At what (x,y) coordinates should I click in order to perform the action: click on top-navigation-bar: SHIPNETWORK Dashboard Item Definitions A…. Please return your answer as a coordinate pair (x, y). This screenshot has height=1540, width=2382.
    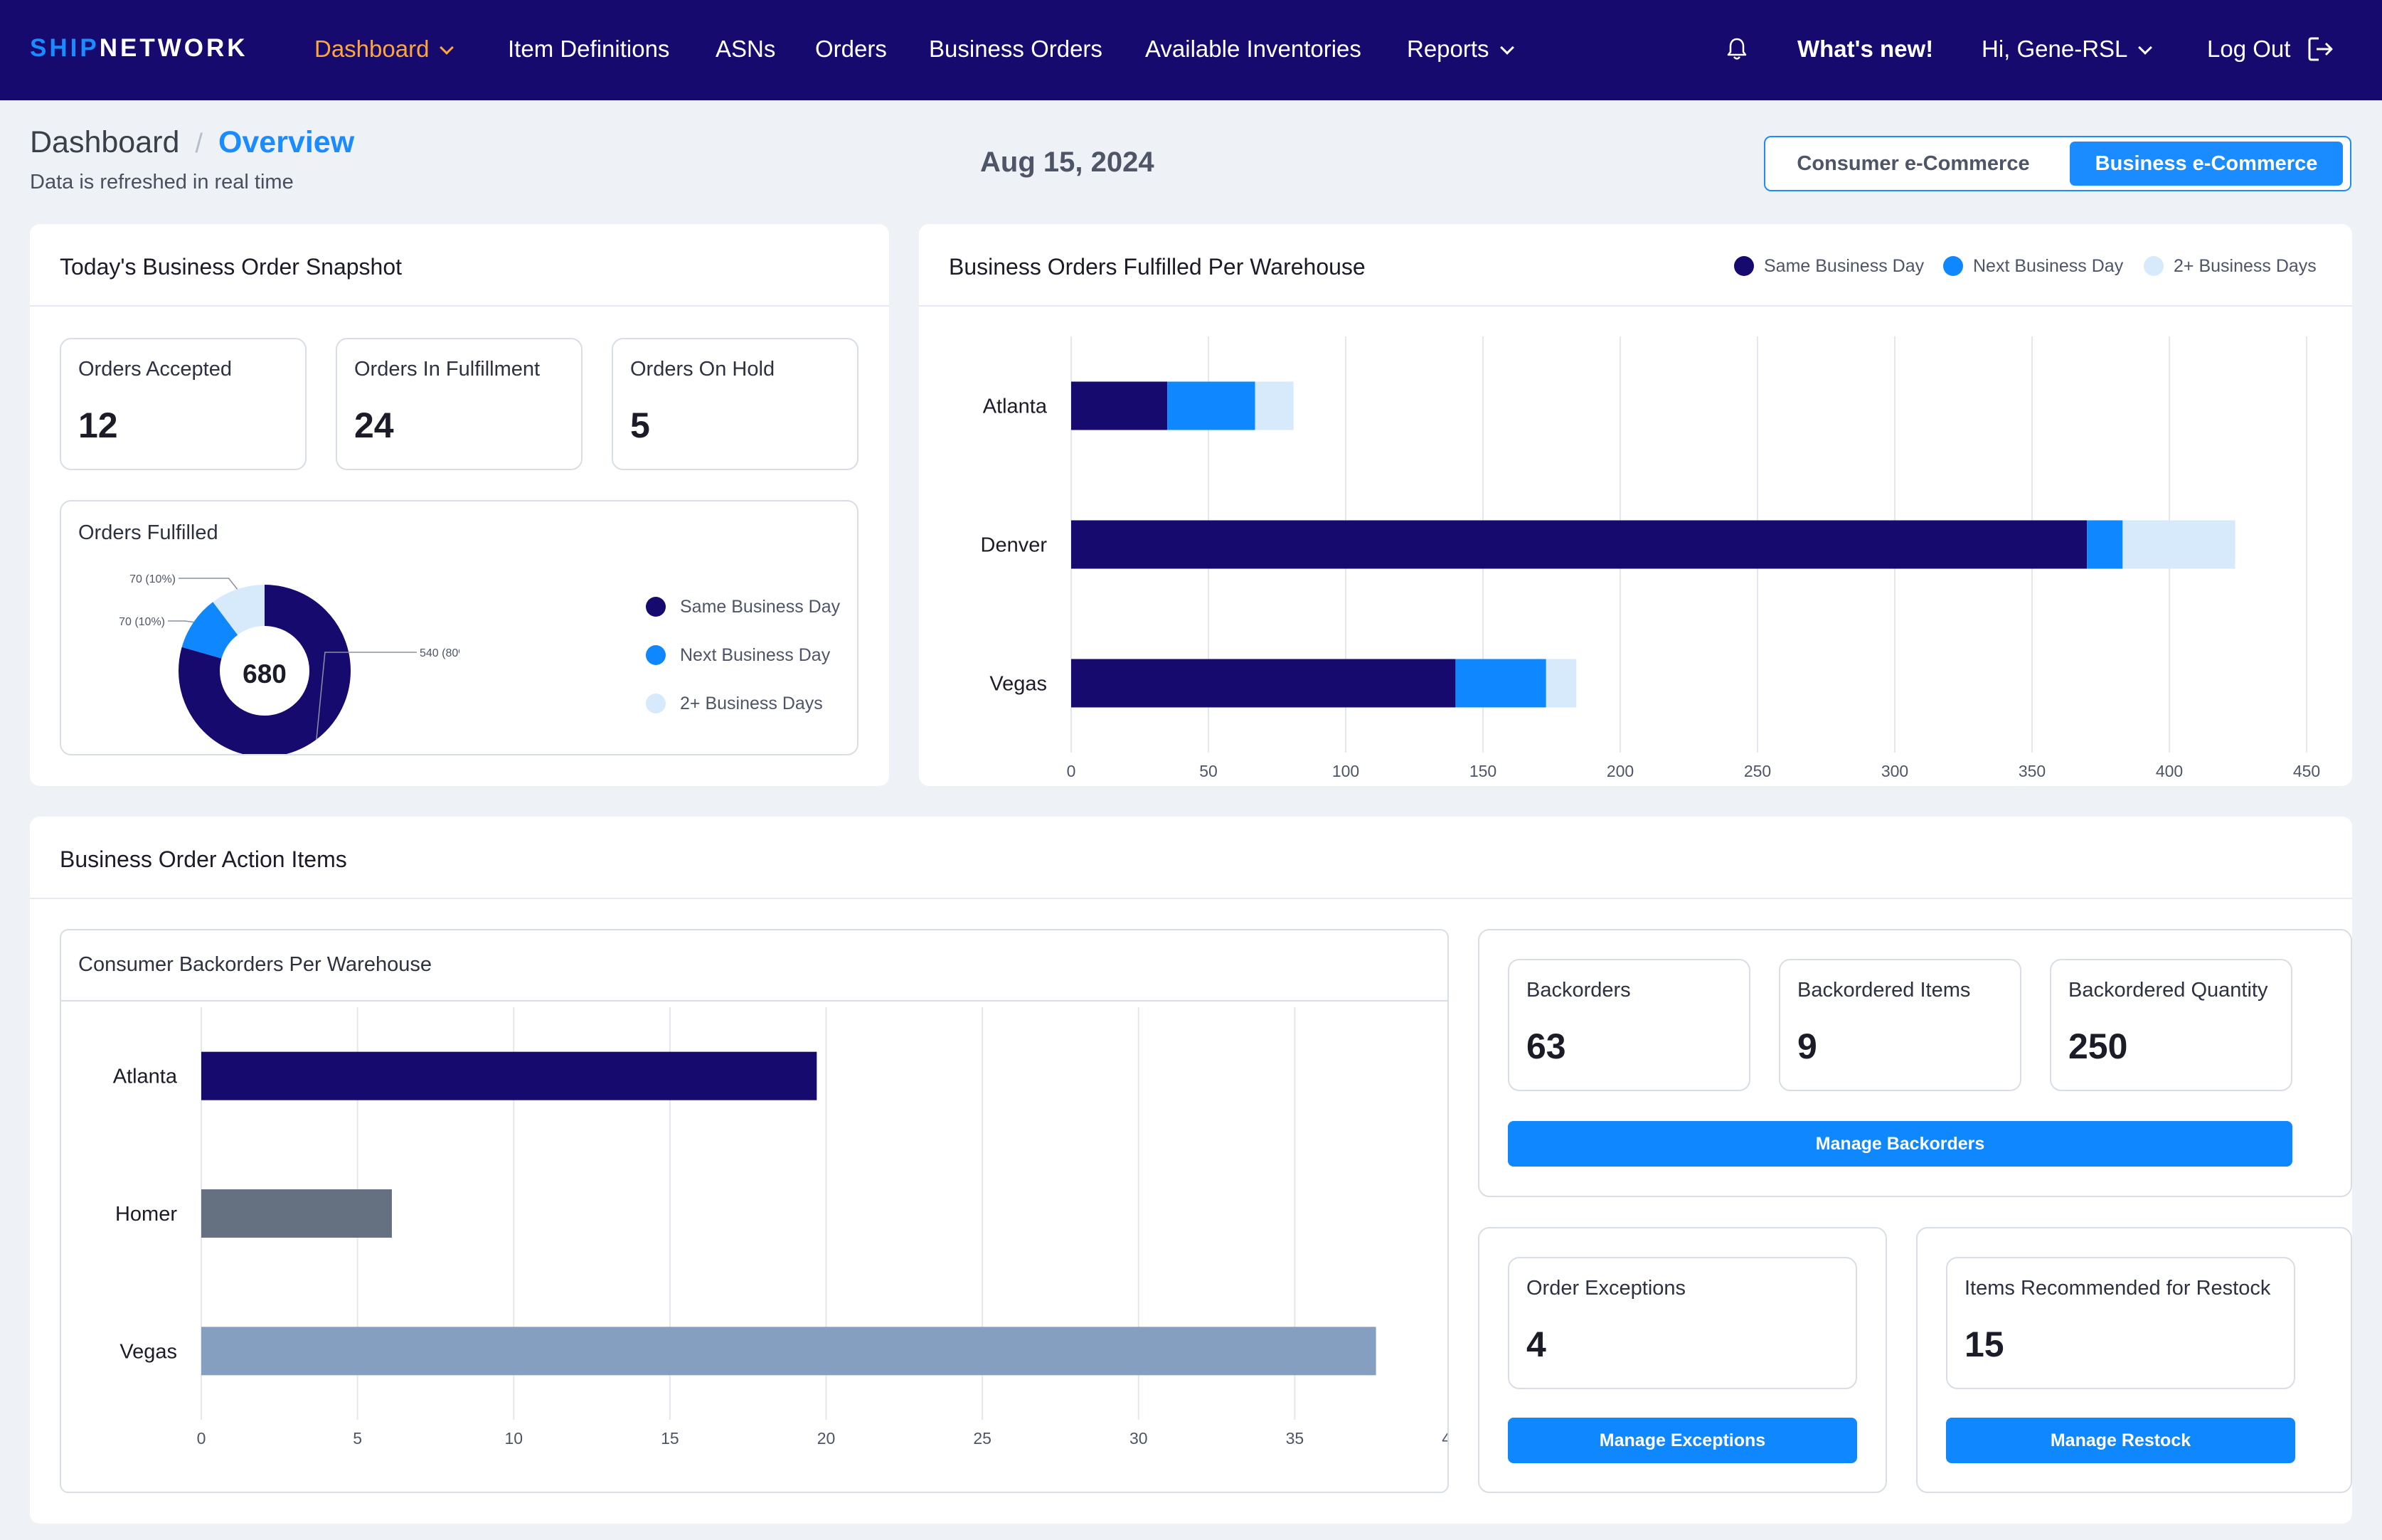
    Looking at the image, I should click on (1191, 50).